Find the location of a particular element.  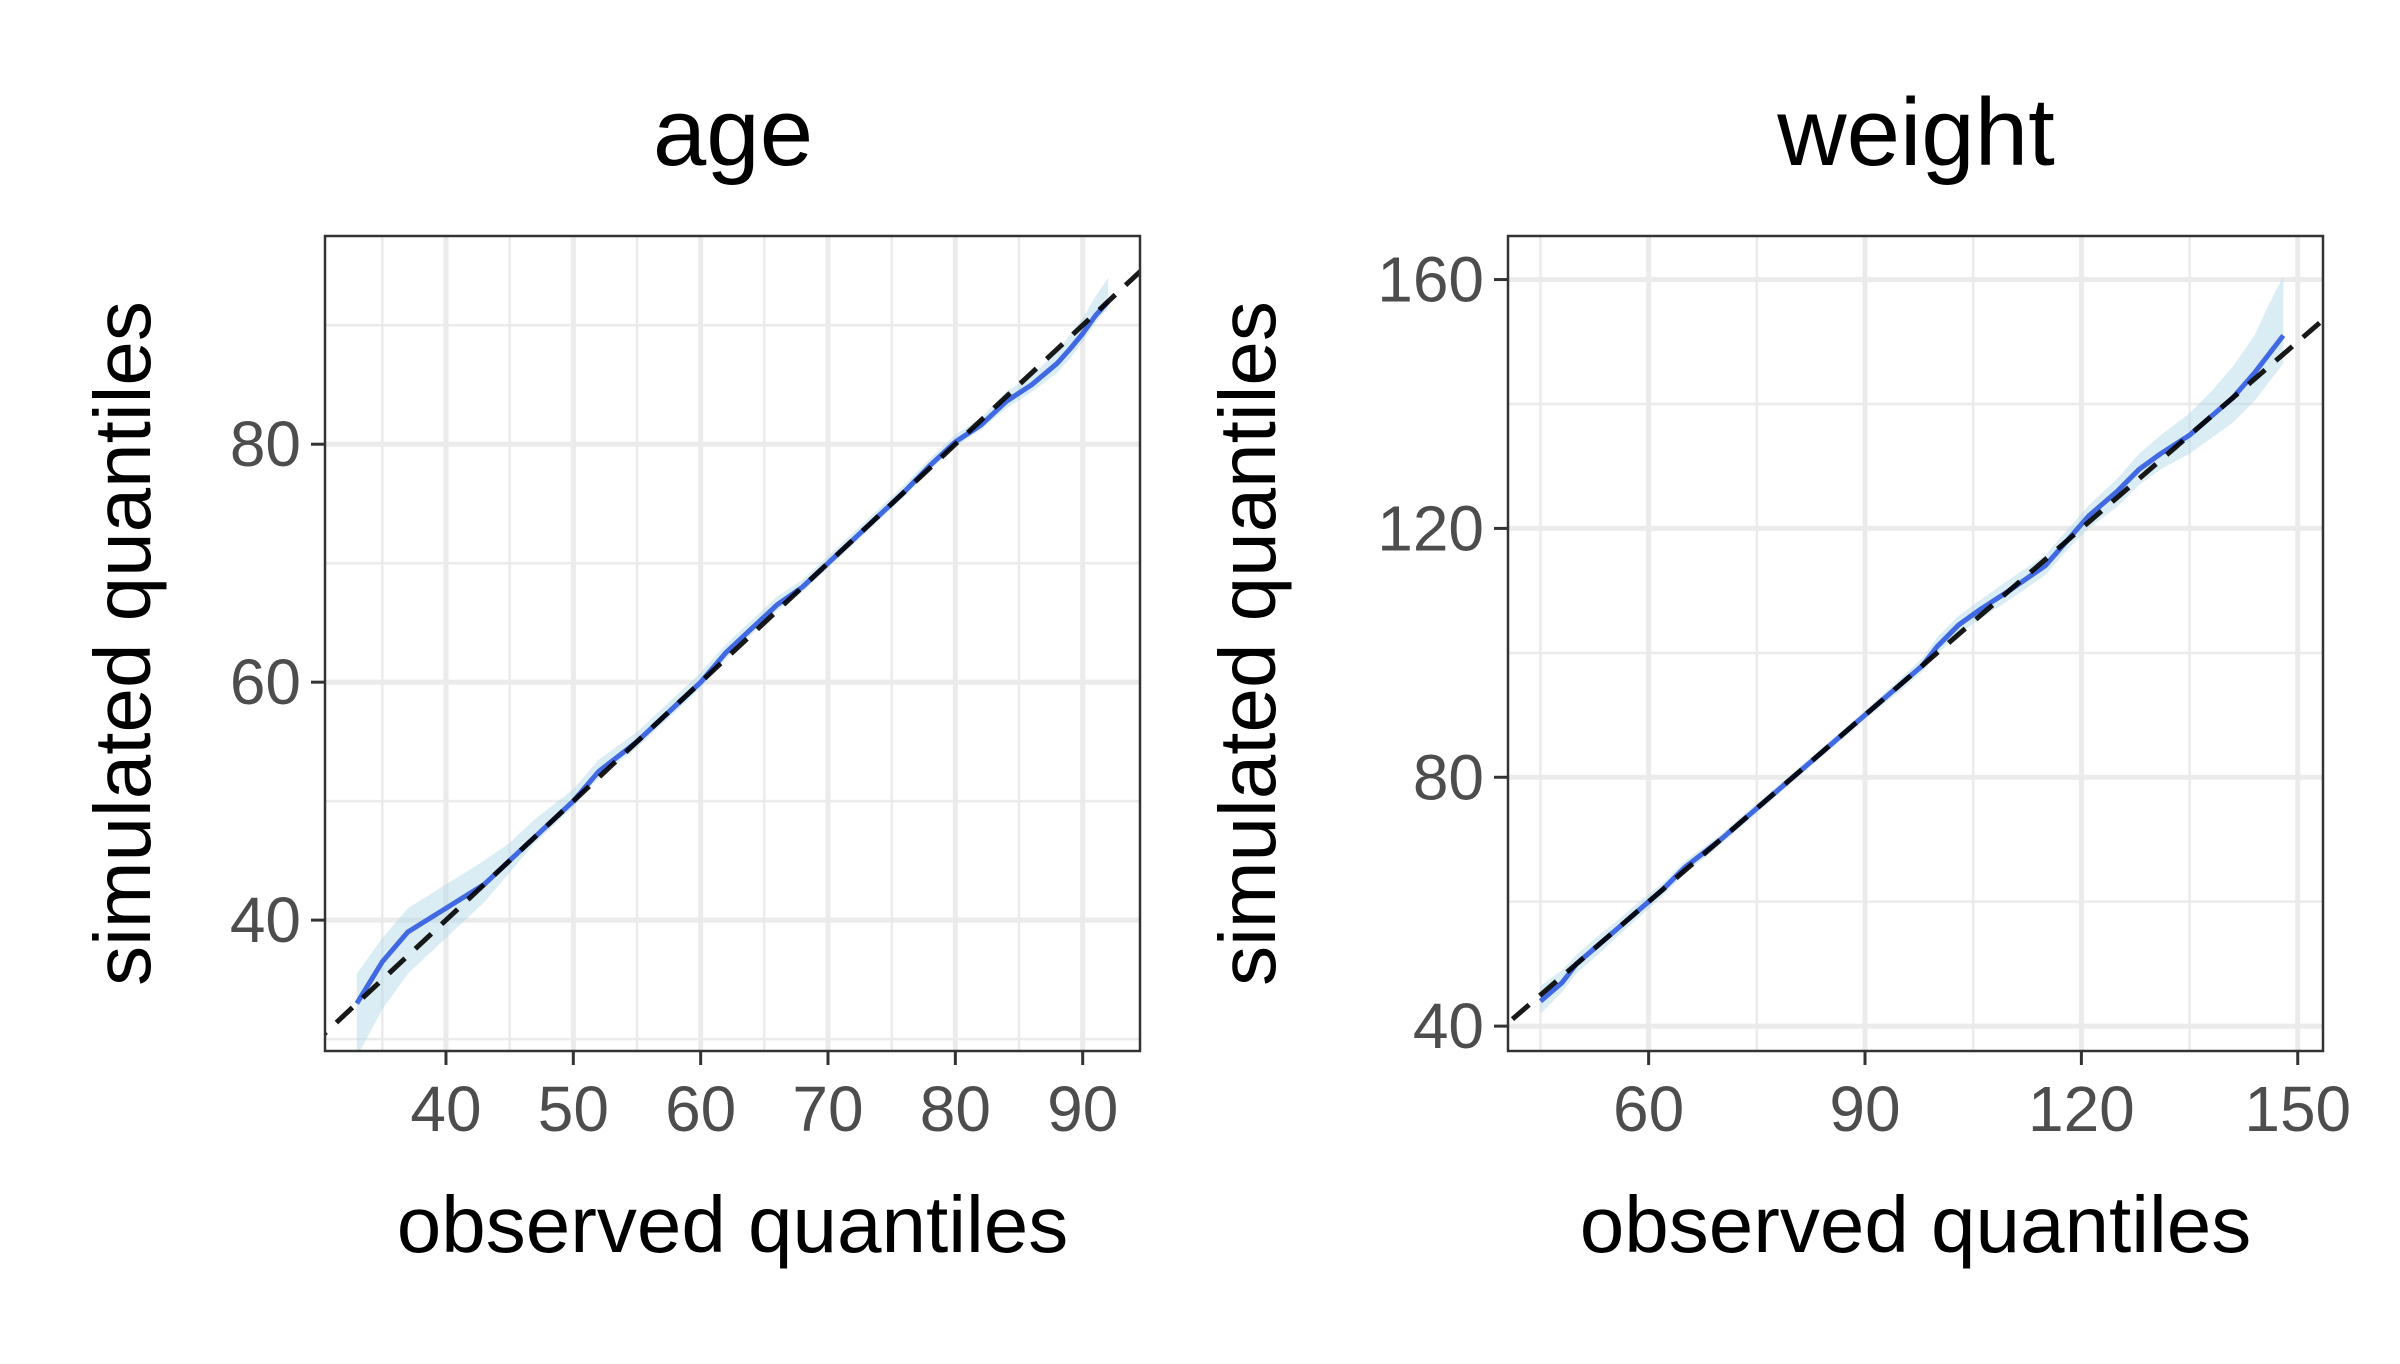

x-tick-label: 150 is located at coordinates (2297, 1109).